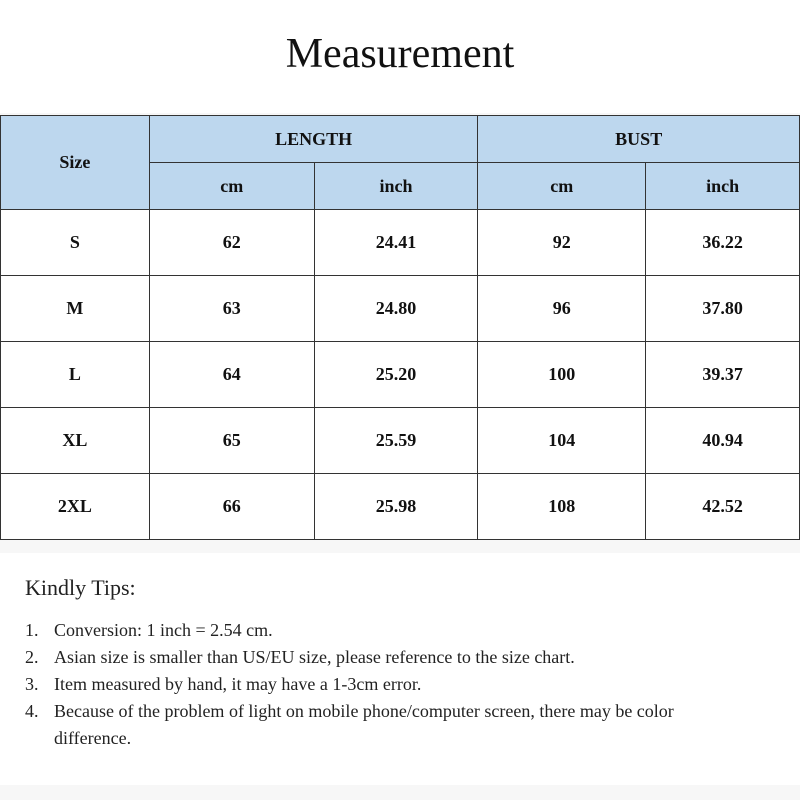  Describe the element at coordinates (231, 374) in the screenshot. I see `cell-length-cm: 64` at that location.